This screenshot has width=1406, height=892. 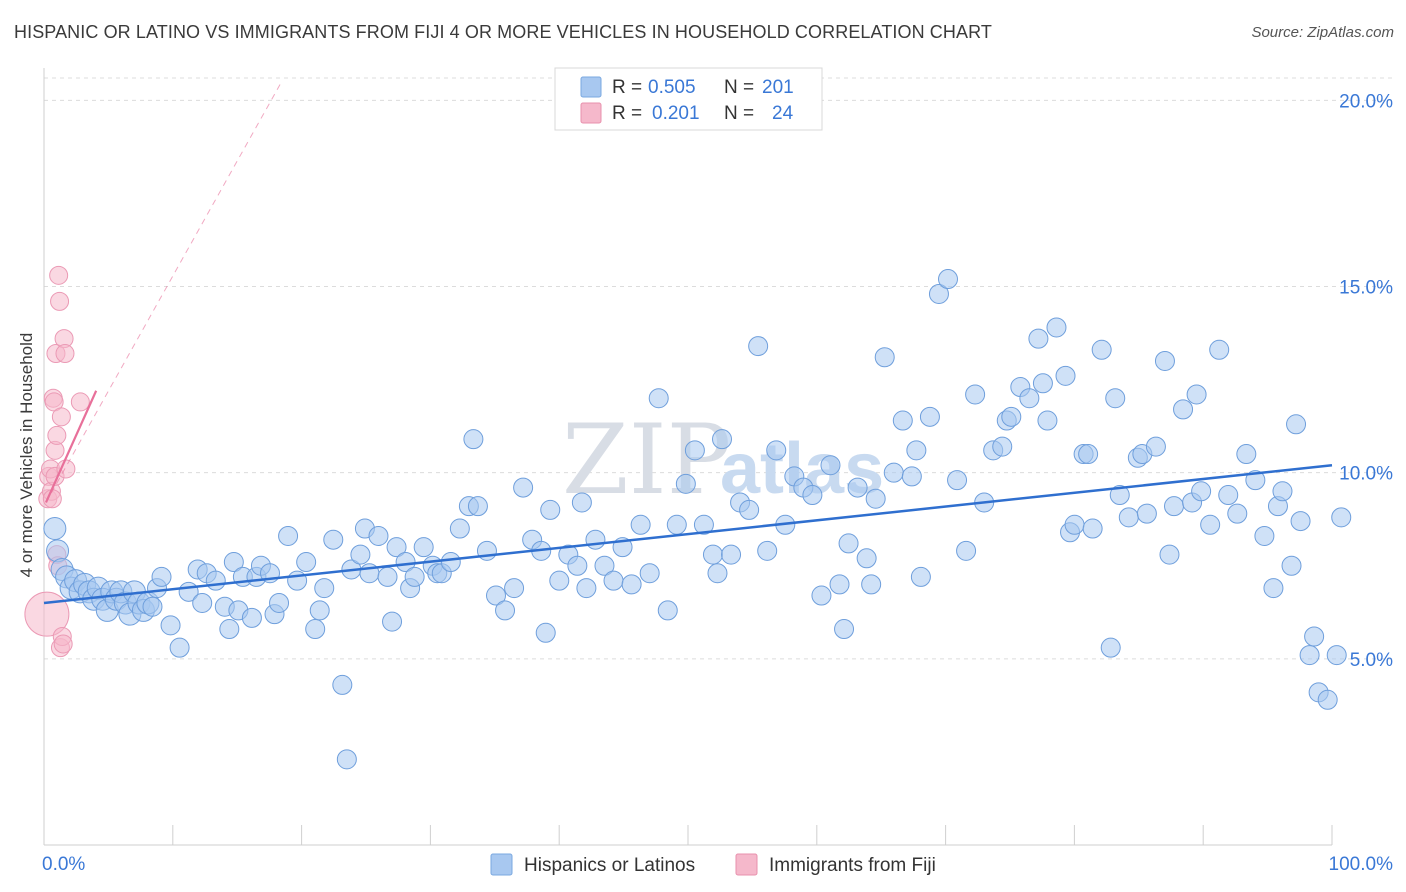 I want to click on y-tick-label: 10.0%, so click(x=1366, y=474).